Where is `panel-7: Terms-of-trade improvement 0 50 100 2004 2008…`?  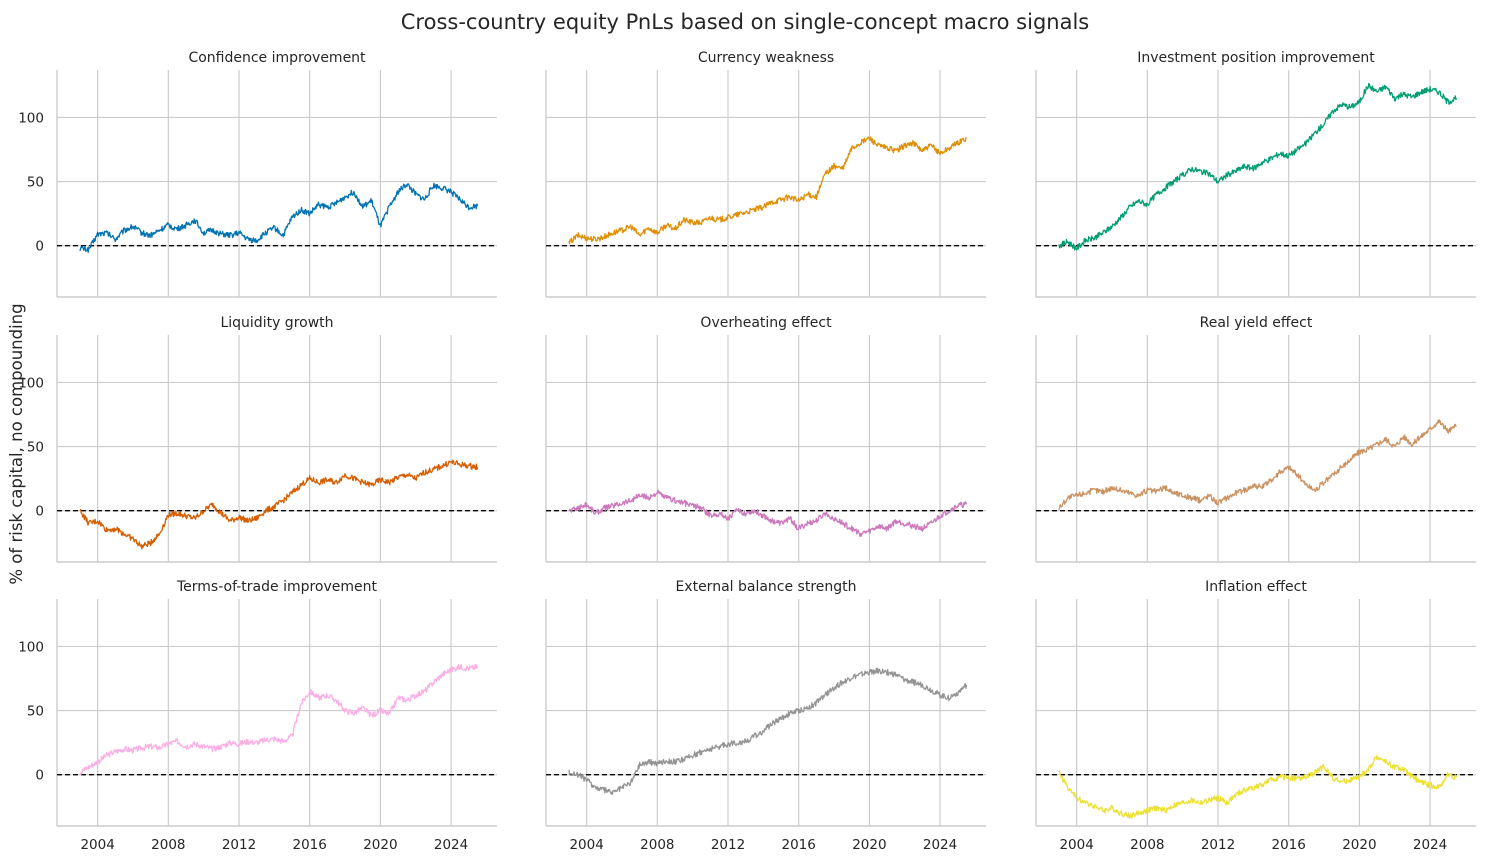 panel-7: Terms-of-trade improvement 0 50 100 2004 2008… is located at coordinates (257, 716).